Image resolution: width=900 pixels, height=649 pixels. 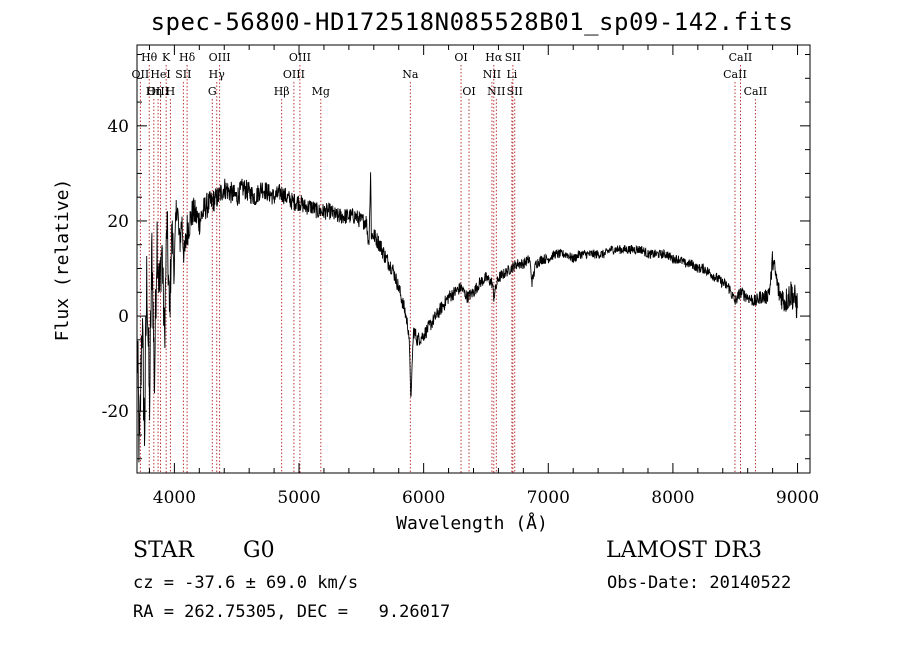 I want to click on observation-date: Obs-Date: 20140522, so click(x=699, y=583).